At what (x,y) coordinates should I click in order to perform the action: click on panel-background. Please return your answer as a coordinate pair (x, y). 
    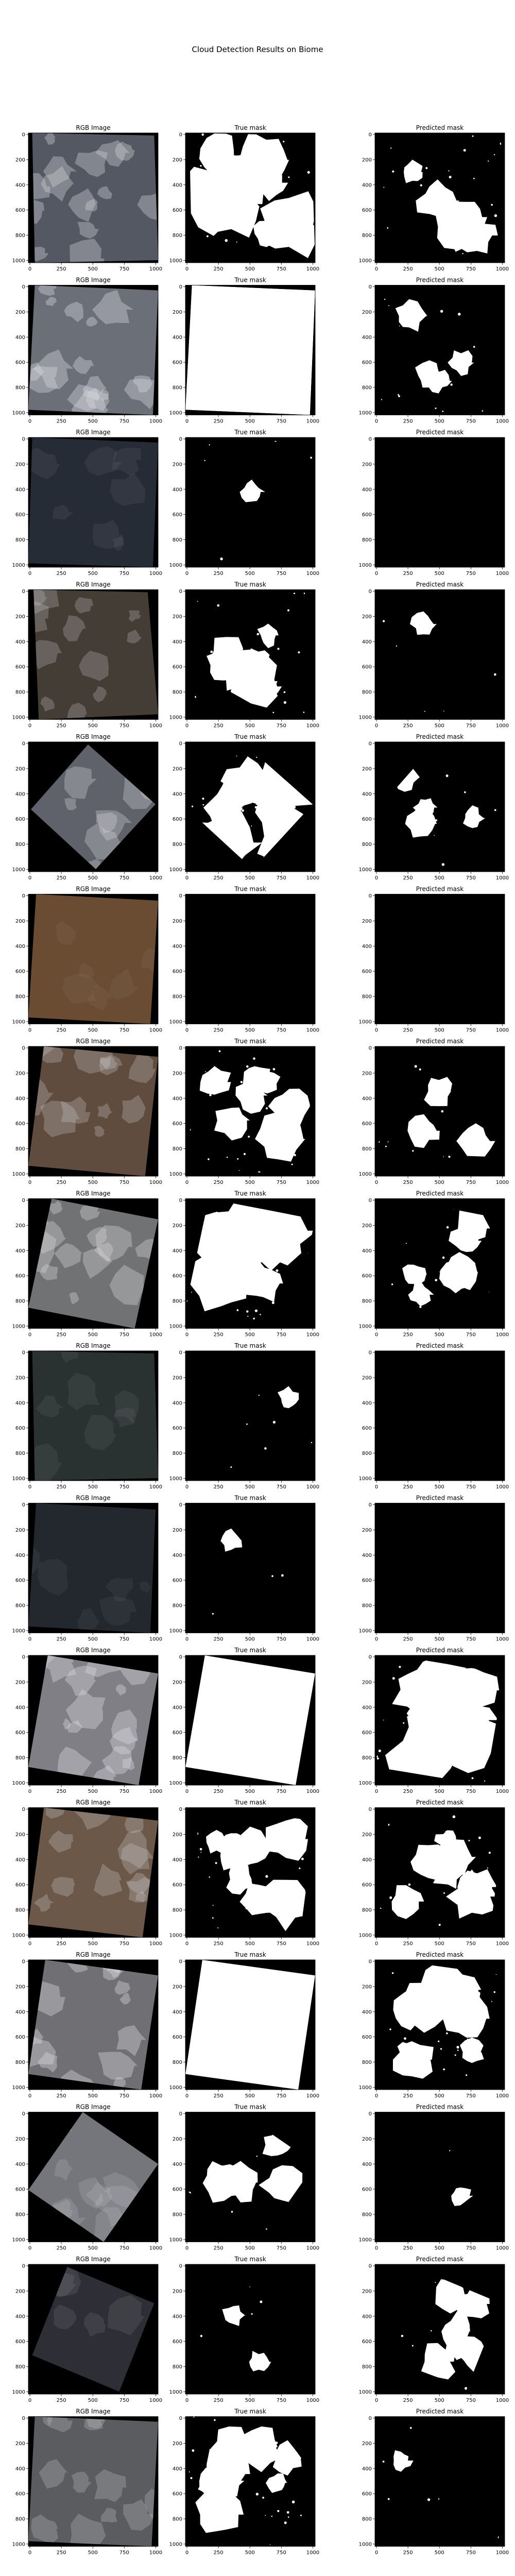
    Looking at the image, I should click on (440, 502).